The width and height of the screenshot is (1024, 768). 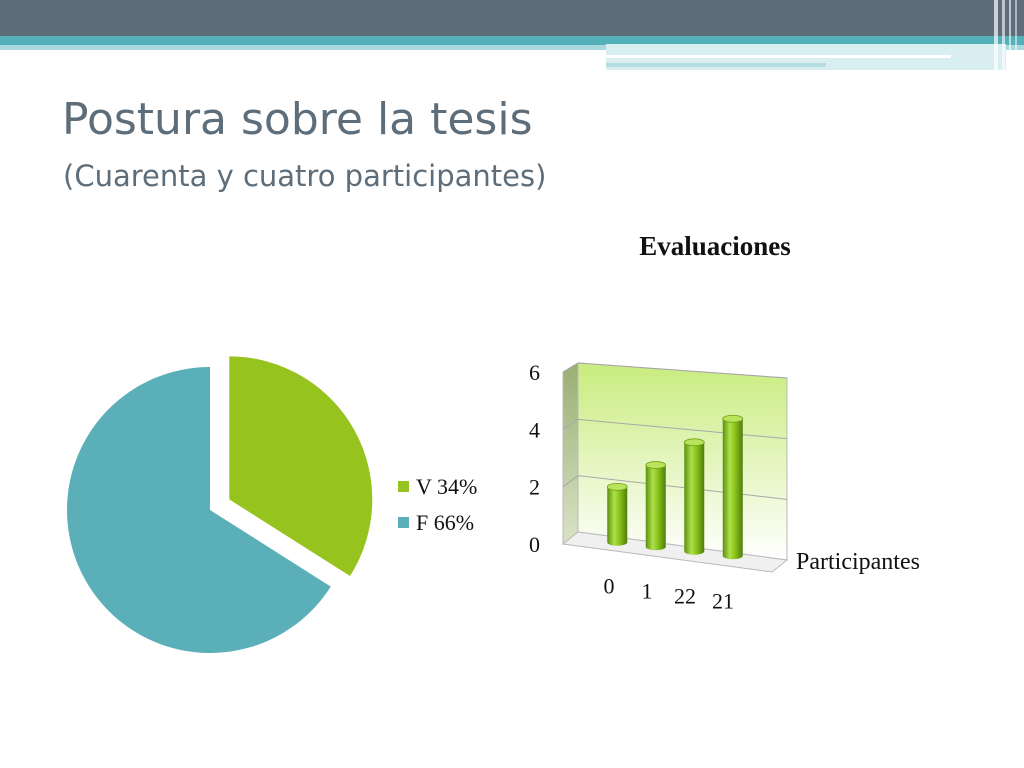 What do you see at coordinates (534, 487) in the screenshot?
I see `bar-chart-y-tick-1: 2` at bounding box center [534, 487].